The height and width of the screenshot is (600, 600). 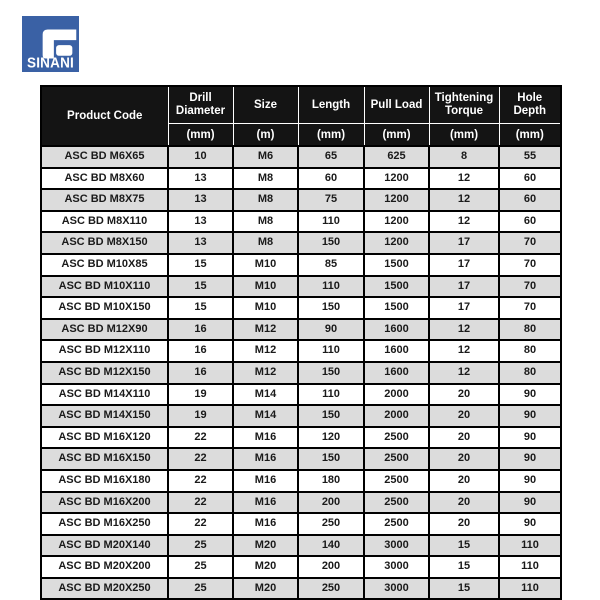 I want to click on table-row: ASC BD M16X250 22 M16 250 2500 20 90, so click(x=301, y=524).